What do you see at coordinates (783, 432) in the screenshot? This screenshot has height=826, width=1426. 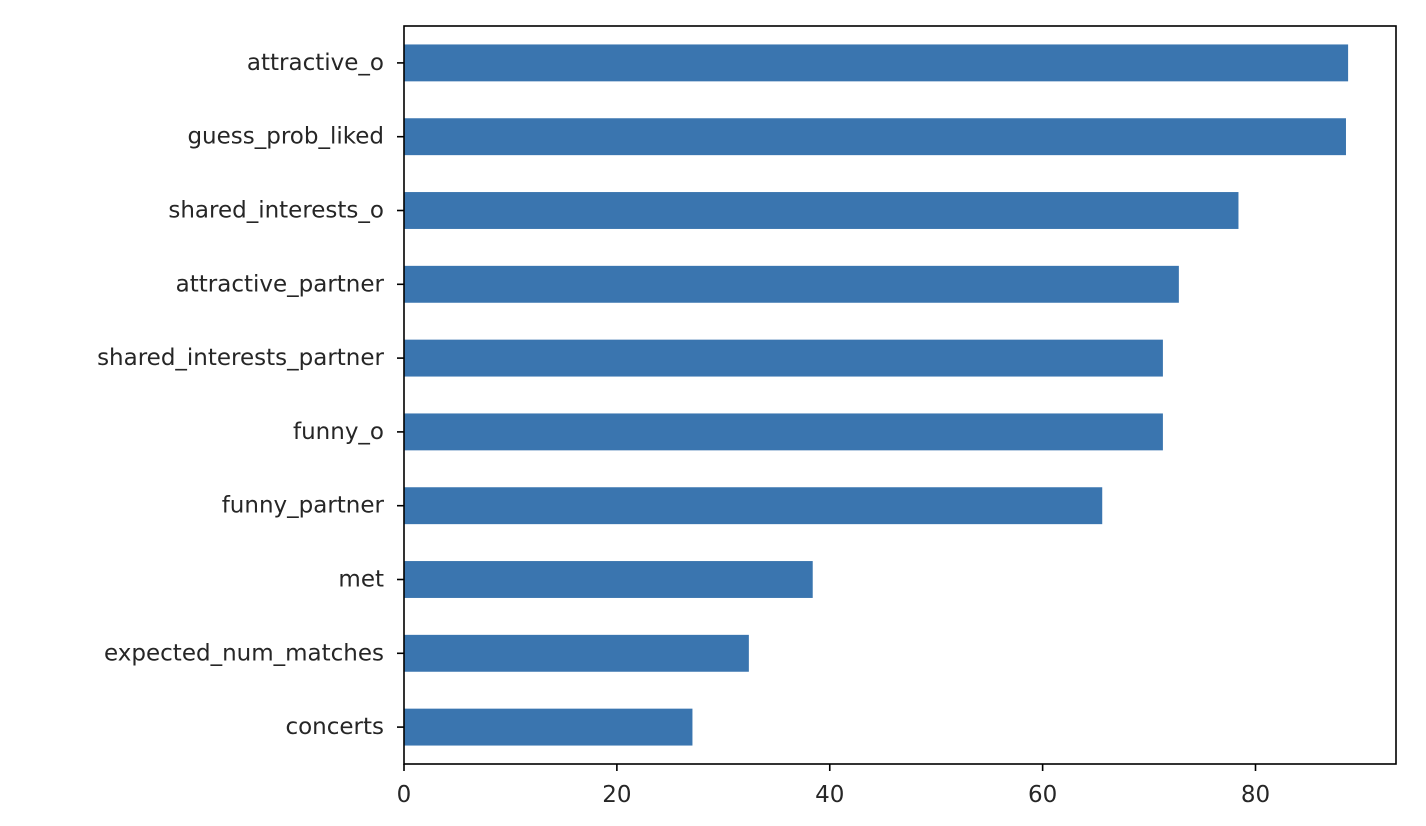 I see `bar-funny-o` at bounding box center [783, 432].